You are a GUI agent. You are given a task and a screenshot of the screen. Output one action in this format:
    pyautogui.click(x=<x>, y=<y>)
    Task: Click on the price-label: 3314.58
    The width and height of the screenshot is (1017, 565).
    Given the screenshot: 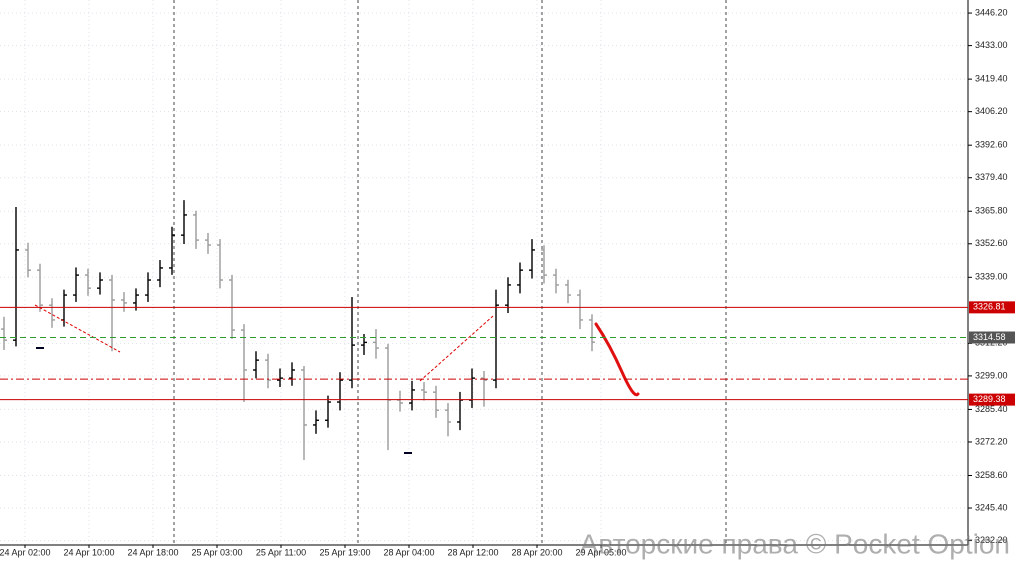 What is the action you would take?
    pyautogui.click(x=989, y=337)
    